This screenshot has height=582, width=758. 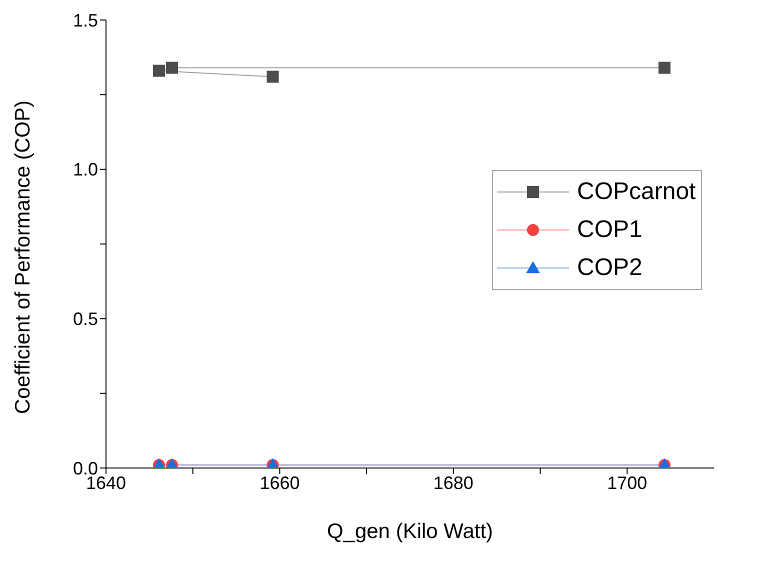 What do you see at coordinates (85, 20) in the screenshot?
I see `y-tick-label: 1.5` at bounding box center [85, 20].